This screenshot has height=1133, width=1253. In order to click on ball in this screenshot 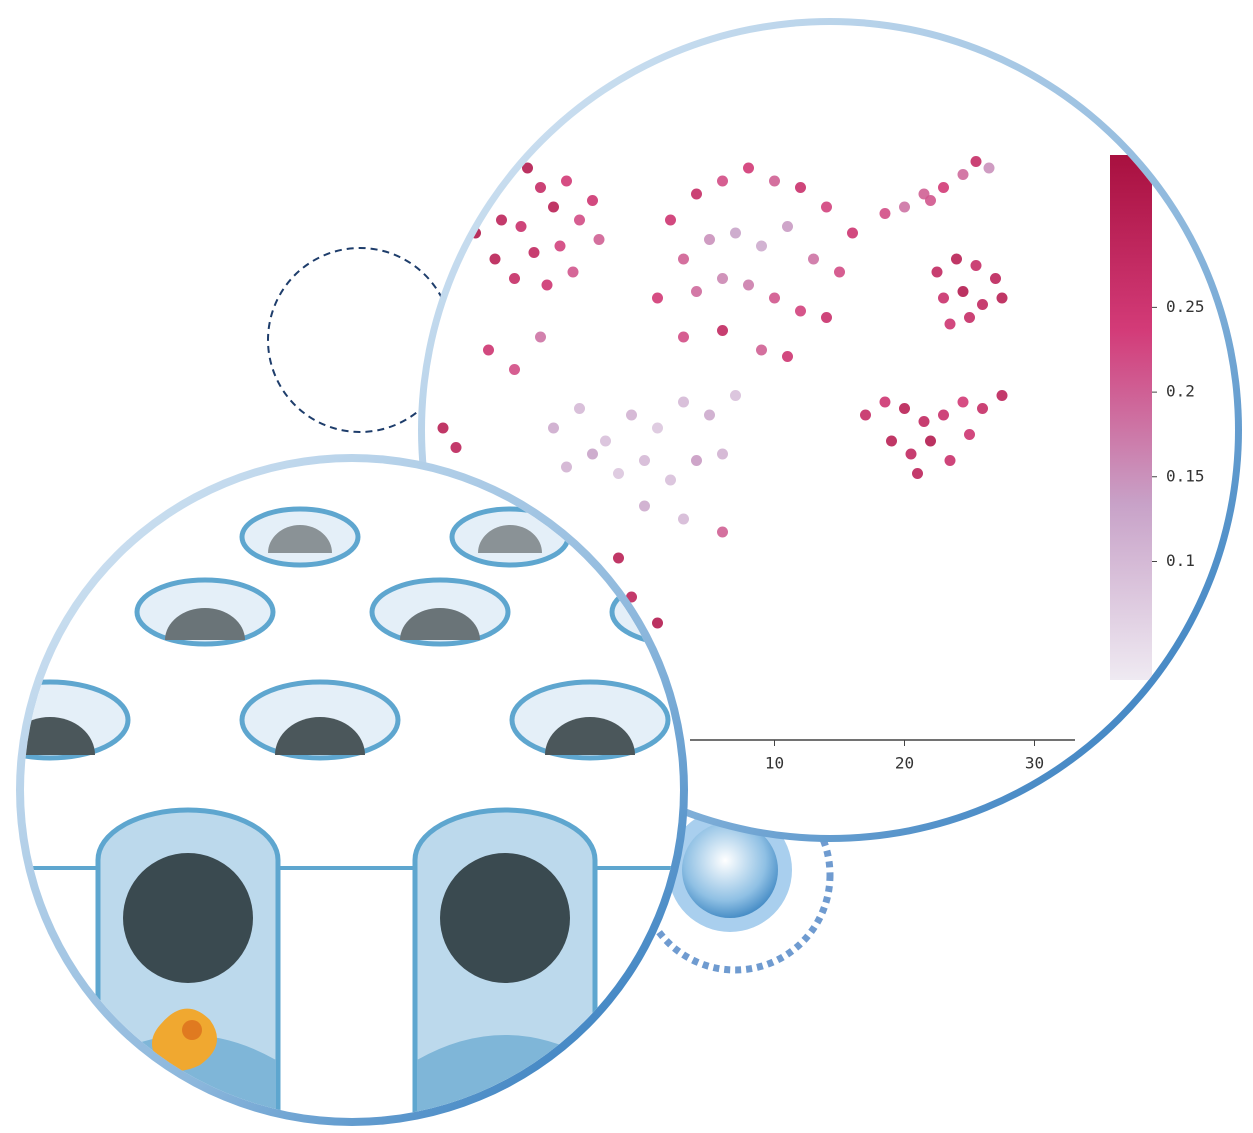, I will do `click(730, 870)`.